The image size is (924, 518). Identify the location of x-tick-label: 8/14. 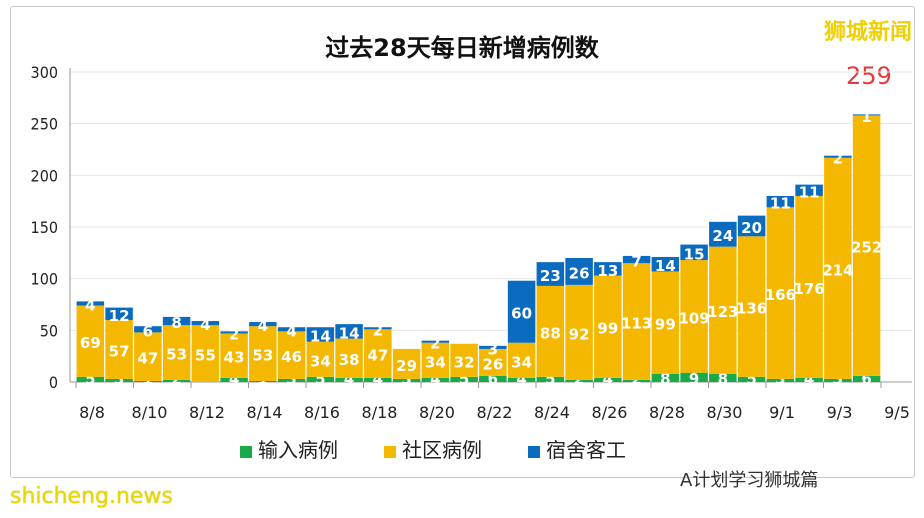
(265, 412).